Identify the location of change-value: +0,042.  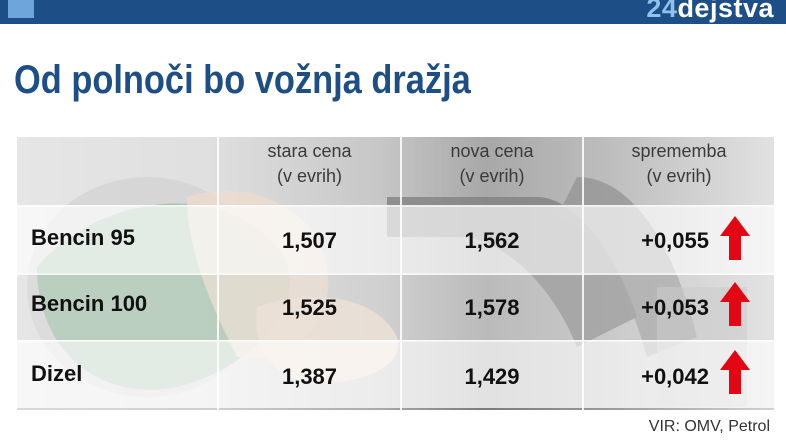
(675, 376).